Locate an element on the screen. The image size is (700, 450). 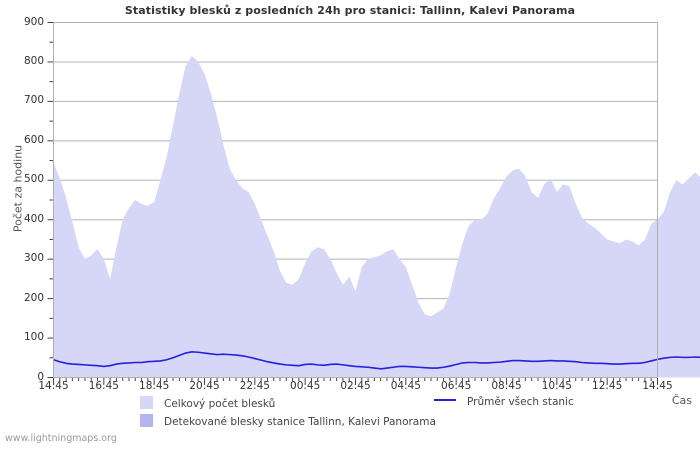
legend-label-total: Celkový počet blesků is located at coordinates (220, 404).